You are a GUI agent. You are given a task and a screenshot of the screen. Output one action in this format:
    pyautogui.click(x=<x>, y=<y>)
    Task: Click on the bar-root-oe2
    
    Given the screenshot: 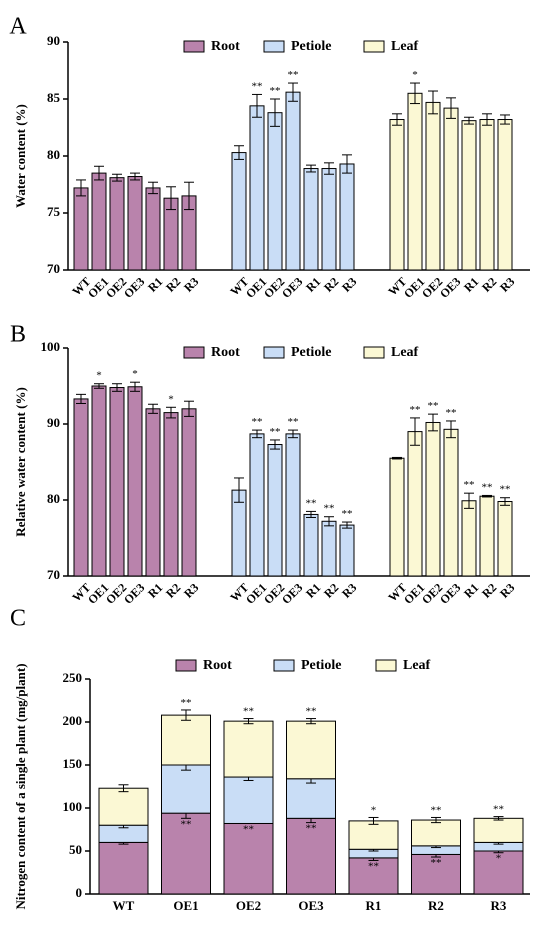 What is the action you would take?
    pyautogui.click(x=117, y=482)
    